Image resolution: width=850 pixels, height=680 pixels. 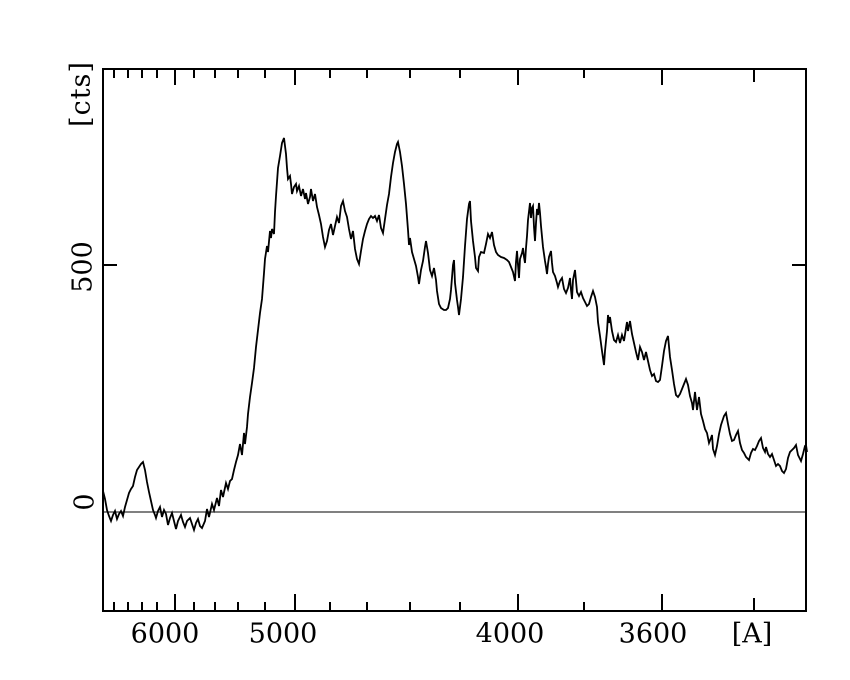 I want to click on x-tick-label: 5000, so click(x=283, y=634).